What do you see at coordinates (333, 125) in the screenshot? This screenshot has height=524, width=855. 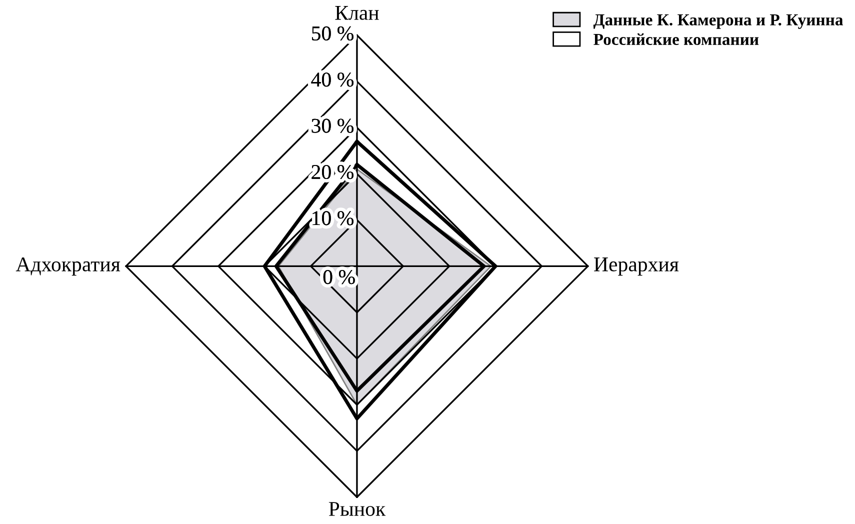 I see `y-tick-label: 30 %` at bounding box center [333, 125].